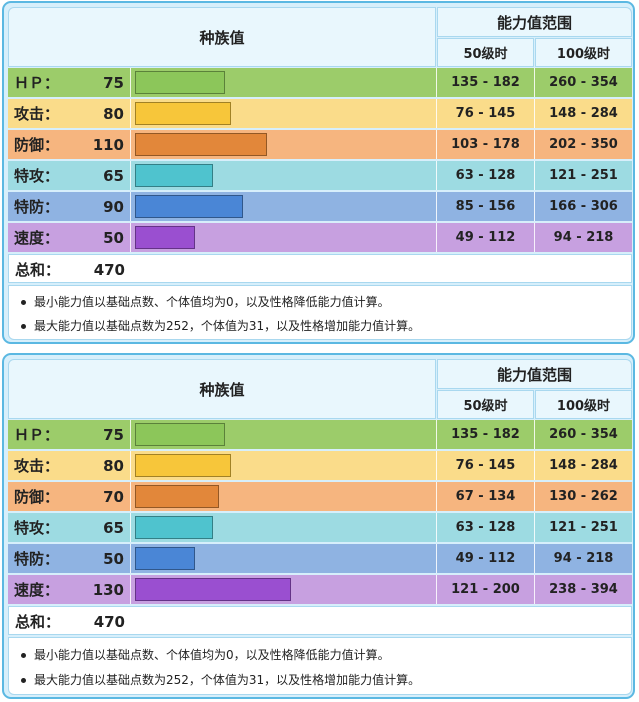 The image size is (639, 702). I want to click on stat-row-attack: 攻击： 80 76 - 145 148 - 284, so click(320, 465).